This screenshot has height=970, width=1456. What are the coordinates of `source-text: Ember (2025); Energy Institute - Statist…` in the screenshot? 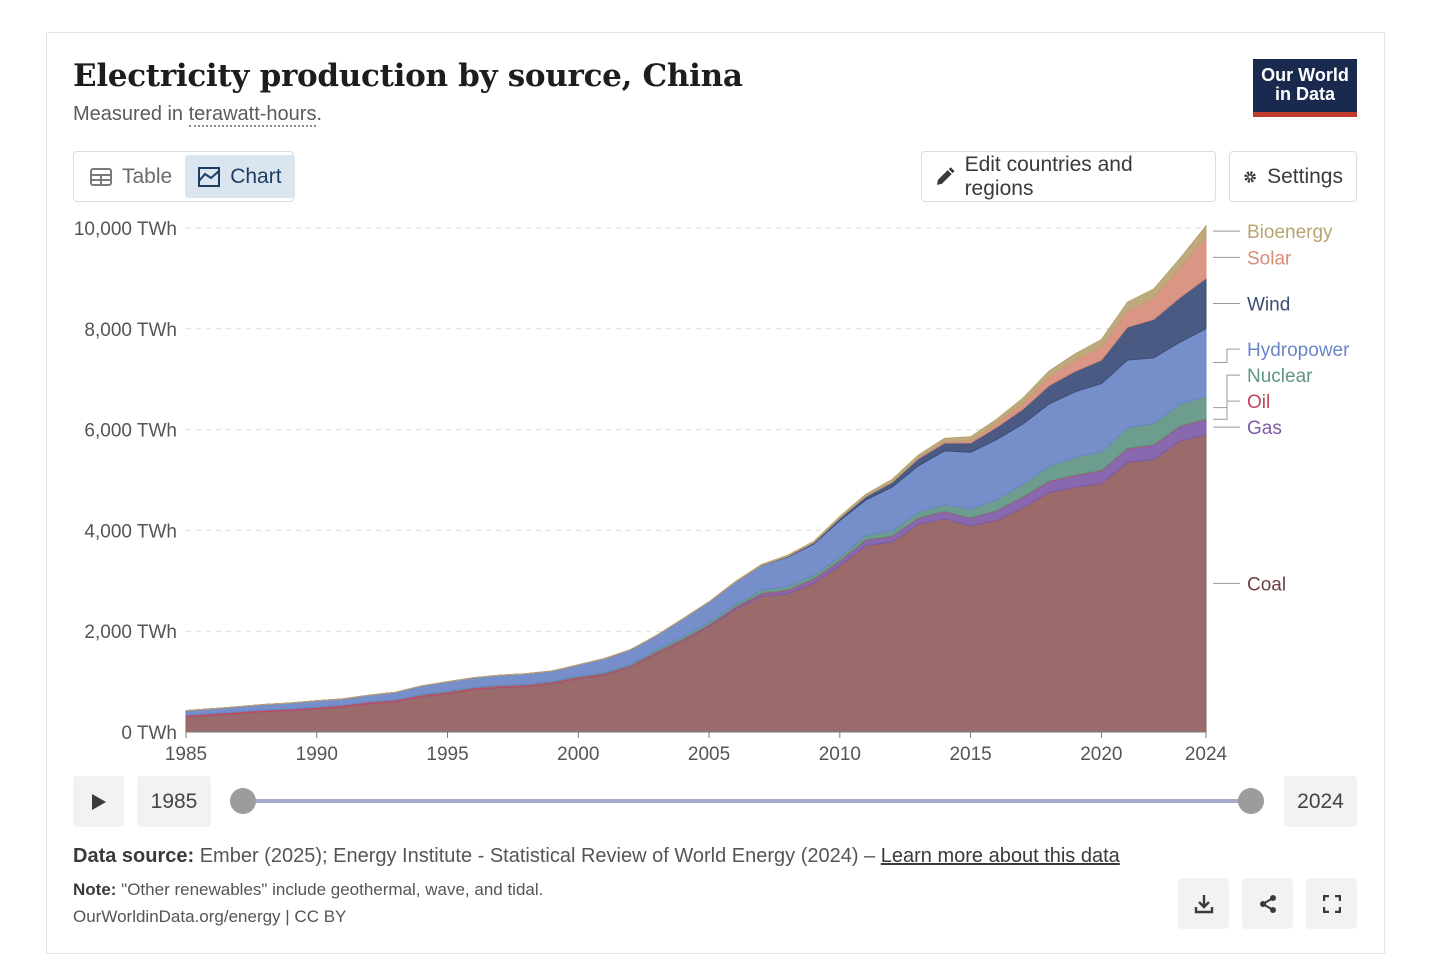 It's located at (537, 856).